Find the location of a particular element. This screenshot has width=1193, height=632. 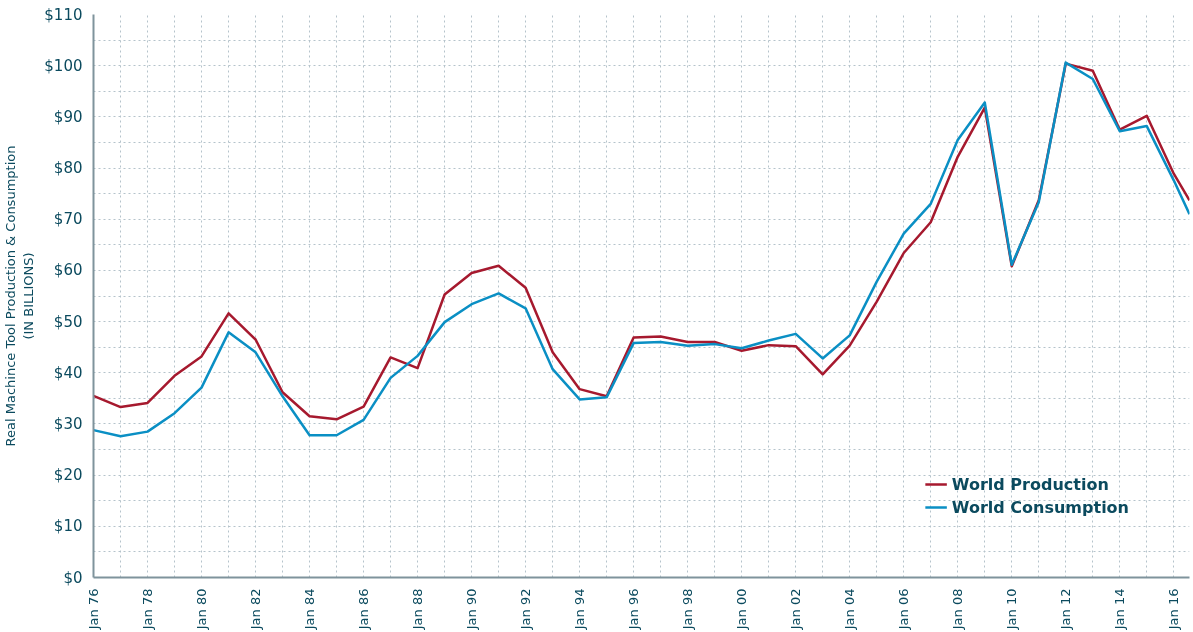

x-tick-label: Jan 16 is located at coordinates (1174, 609).